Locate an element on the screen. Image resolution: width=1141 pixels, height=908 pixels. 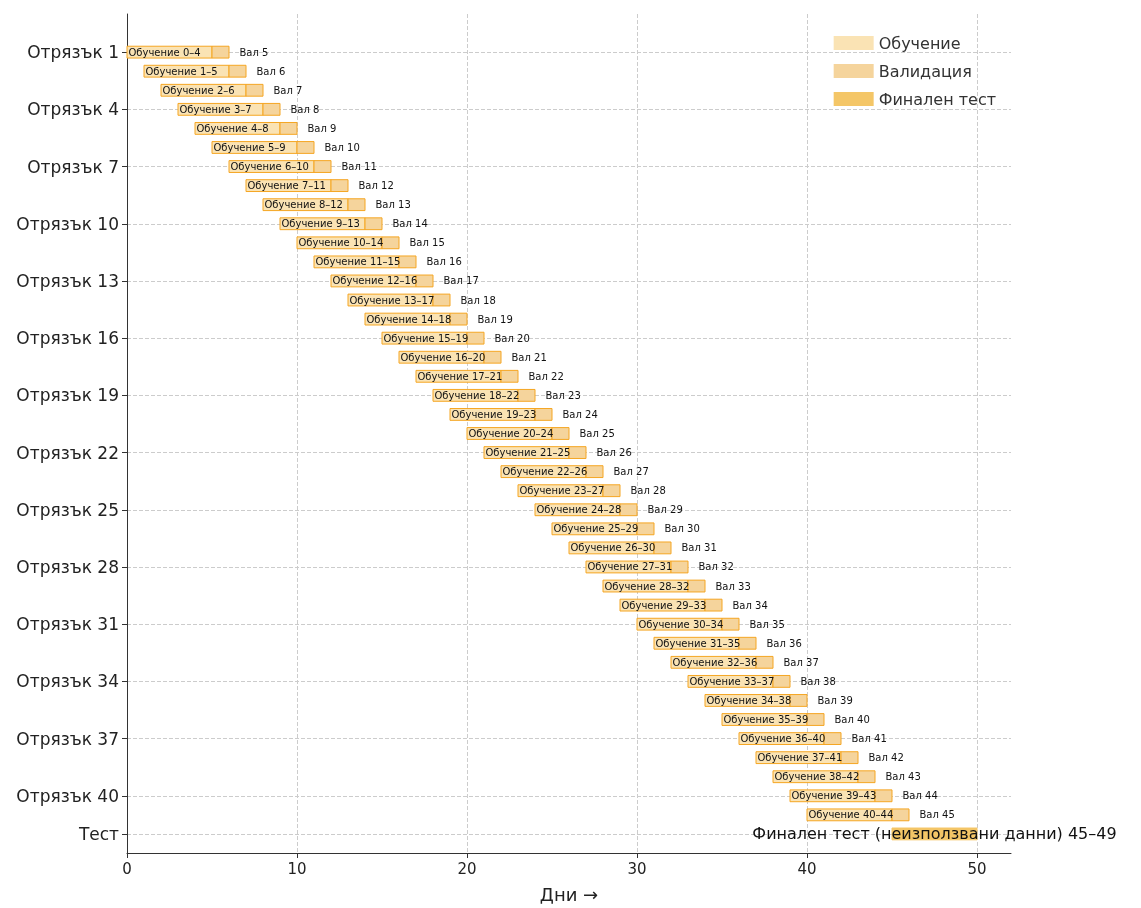
data-label: Вал 17 is located at coordinates (461, 281).